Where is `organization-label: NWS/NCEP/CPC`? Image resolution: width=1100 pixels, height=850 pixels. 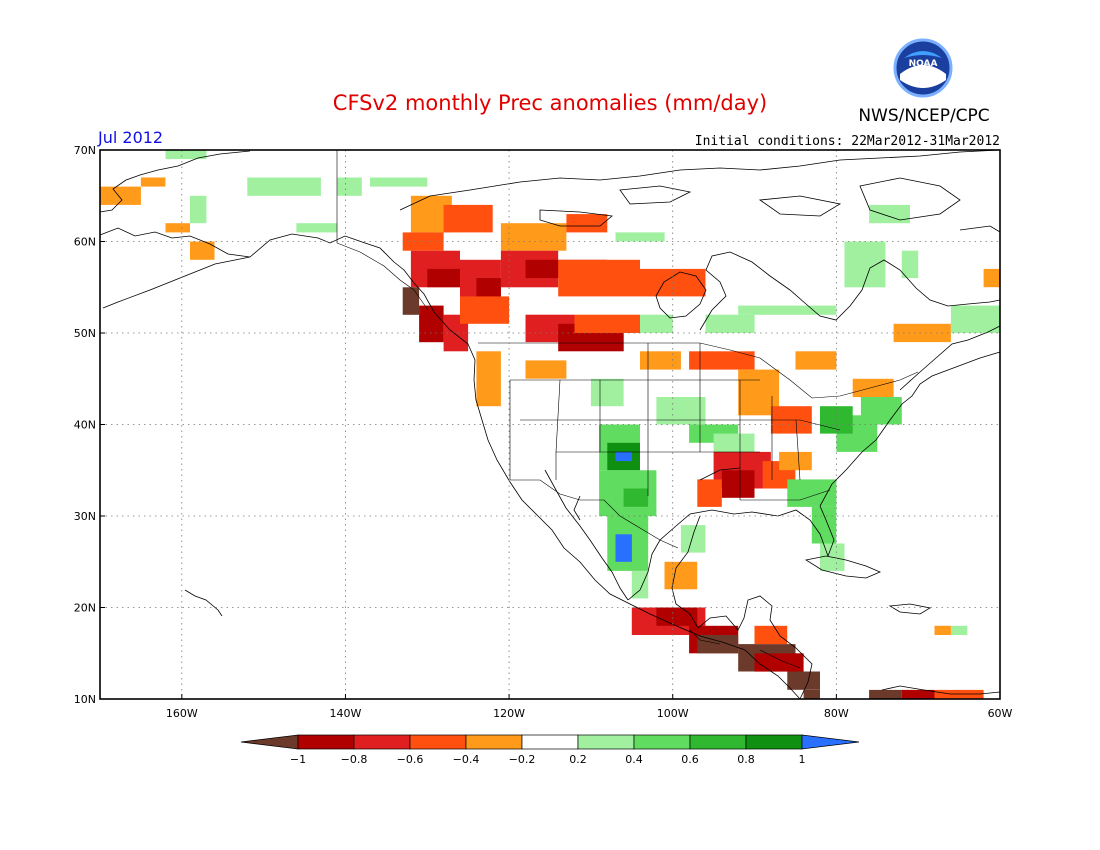 organization-label: NWS/NCEP/CPC is located at coordinates (923, 116).